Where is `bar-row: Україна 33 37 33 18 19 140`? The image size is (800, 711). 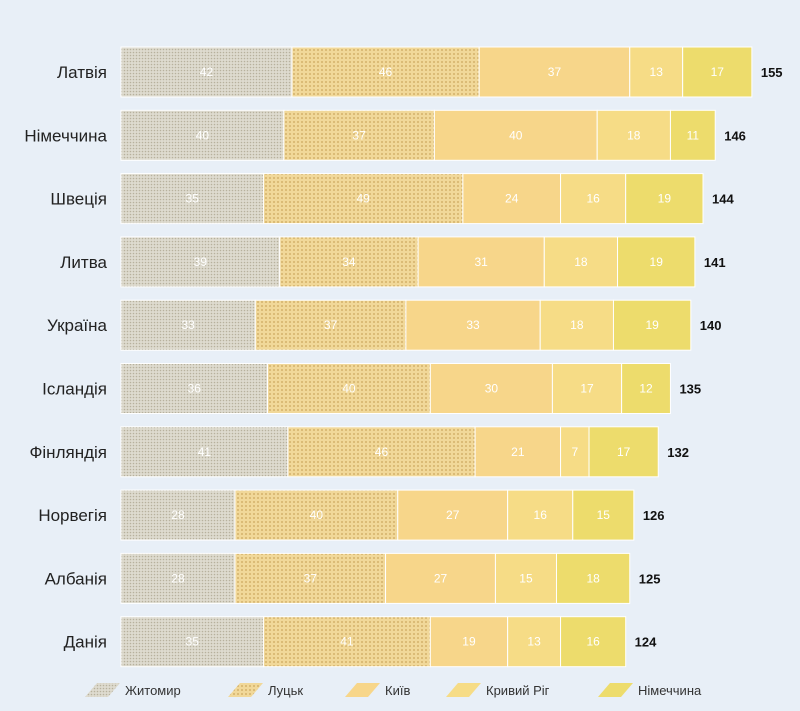
bar-row: Україна 33 37 33 18 19 140 is located at coordinates (384, 325).